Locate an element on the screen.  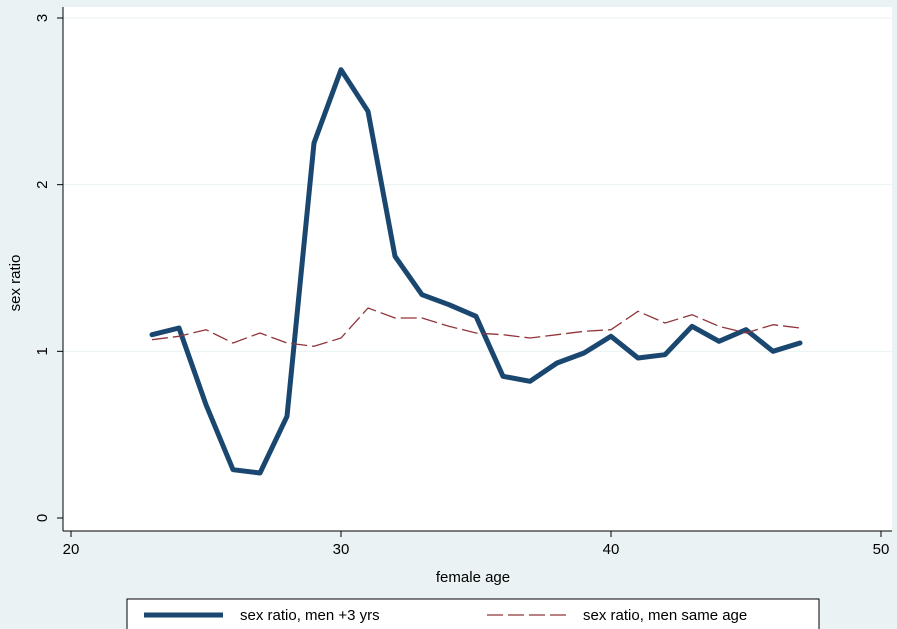
legend-box is located at coordinates (473, 613).